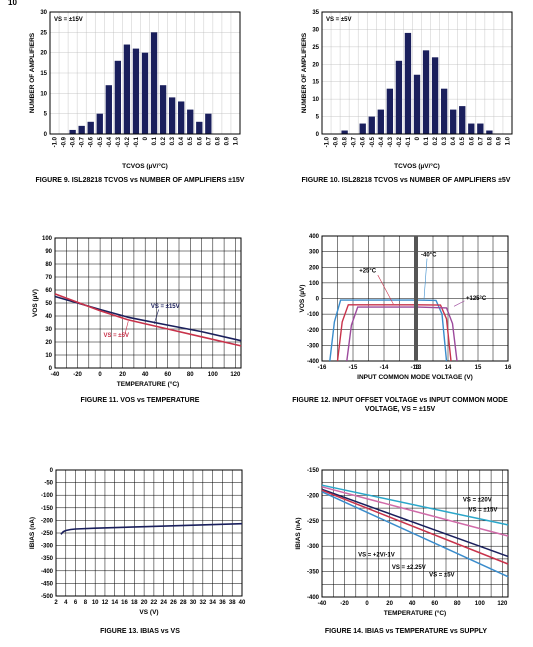  Describe the element at coordinates (154, 603) in the screenshot. I see `x-tick-label: 22` at that location.